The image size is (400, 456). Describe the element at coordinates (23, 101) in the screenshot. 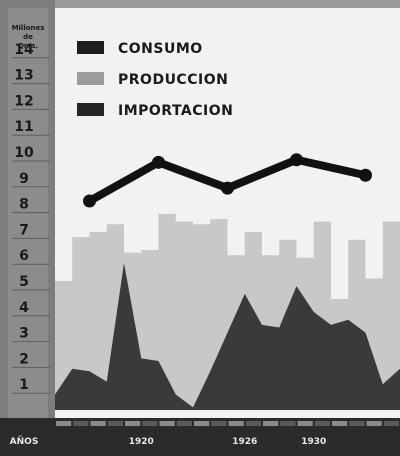

I see `y-tick-label: 12` at that location.